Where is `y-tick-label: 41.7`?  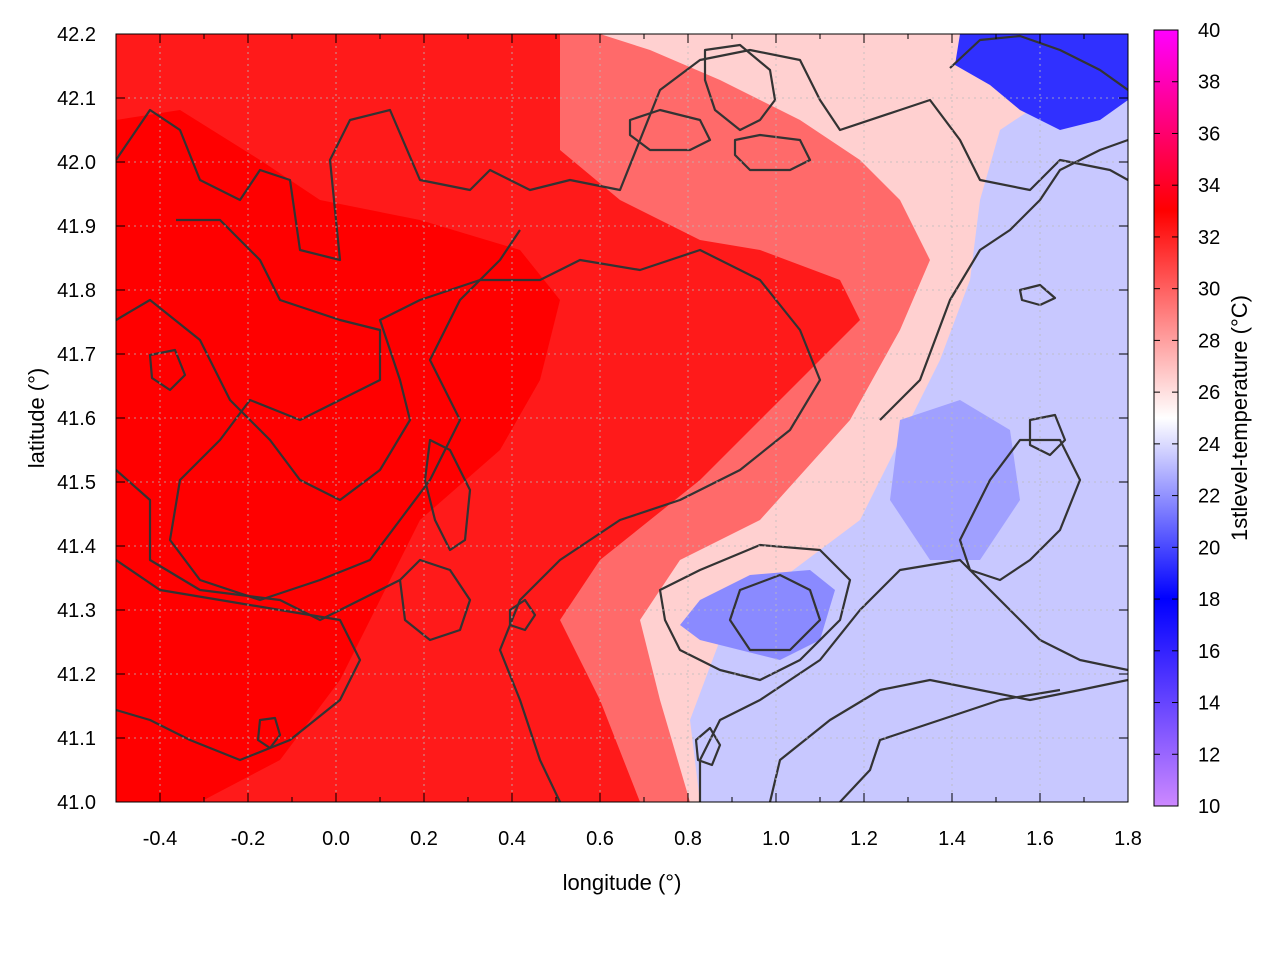
y-tick-label: 41.7 is located at coordinates (76, 355).